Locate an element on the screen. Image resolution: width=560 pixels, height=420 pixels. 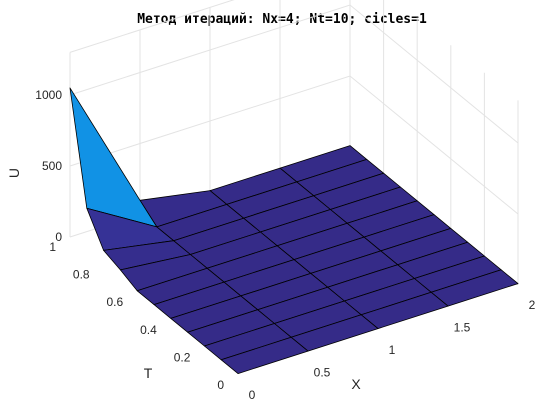
y-tick-label: 0.8 is located at coordinates (81, 275).